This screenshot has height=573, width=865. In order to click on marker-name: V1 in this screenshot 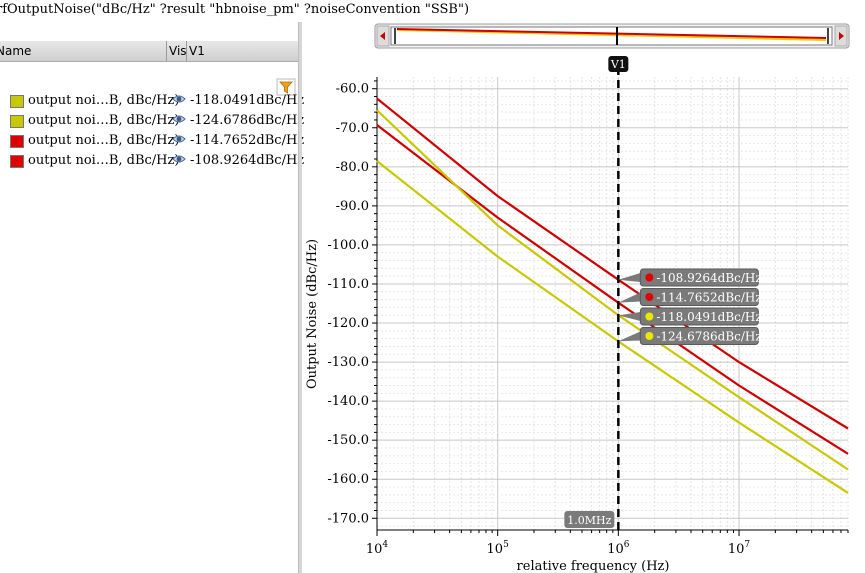, I will do `click(618, 64)`.